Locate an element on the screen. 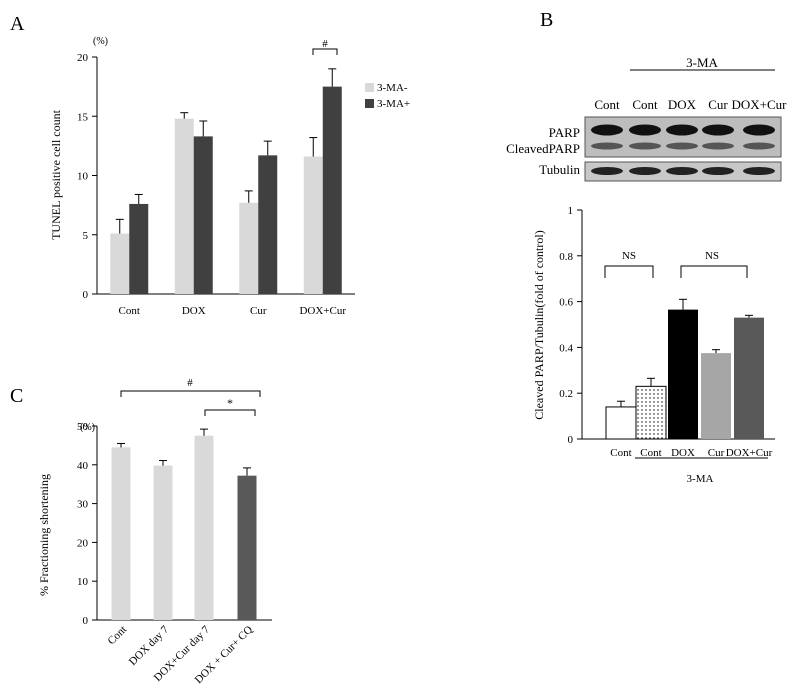  blot-lane-5: DOX+Cur is located at coordinates (760, 104).